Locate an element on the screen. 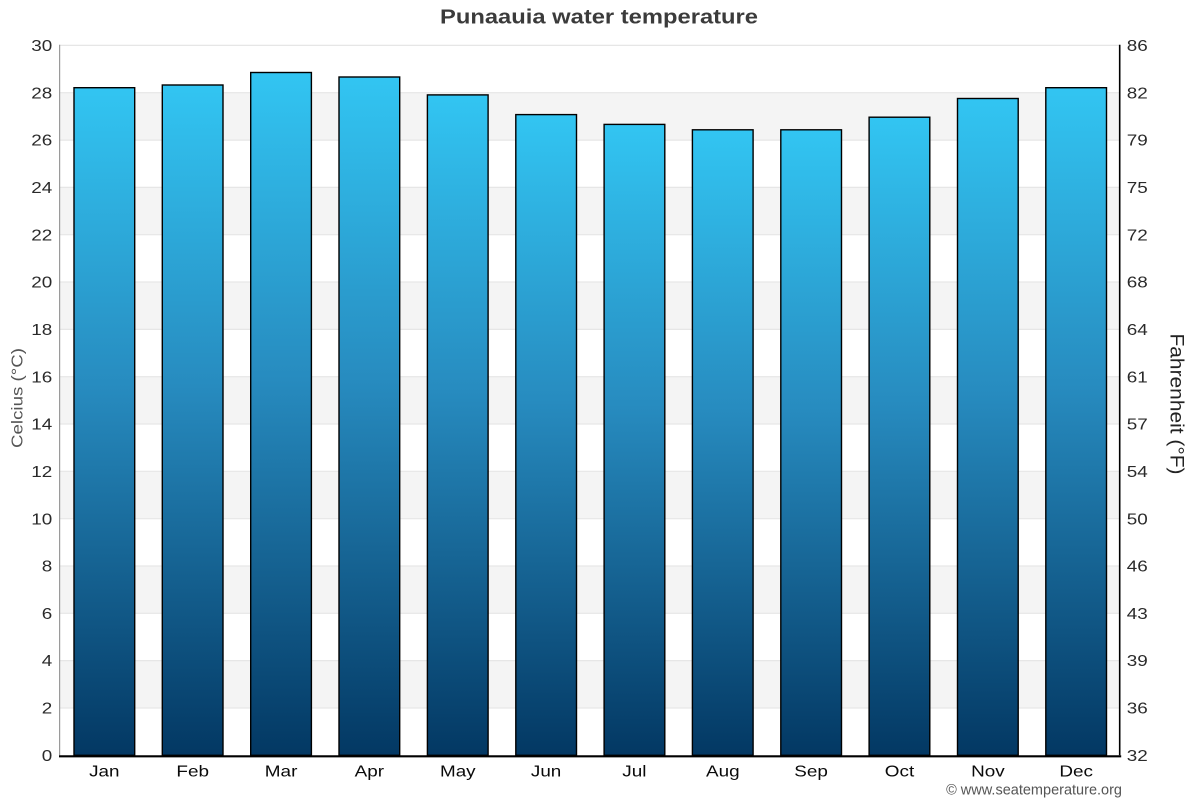  svg-text: 14 is located at coordinates (41, 425).